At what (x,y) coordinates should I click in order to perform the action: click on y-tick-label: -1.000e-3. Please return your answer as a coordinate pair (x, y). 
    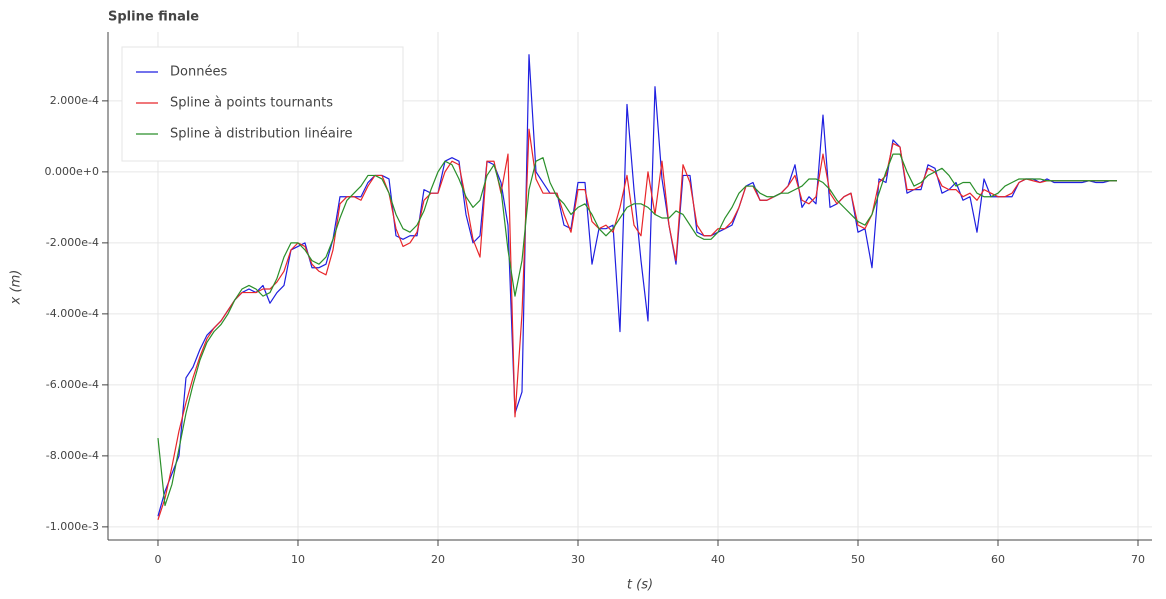
    Looking at the image, I should click on (72, 526).